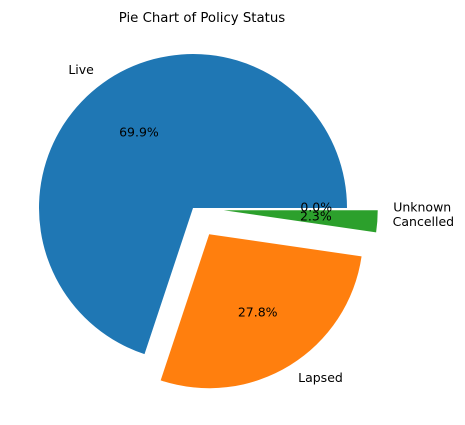 Image resolution: width=465 pixels, height=425 pixels. What do you see at coordinates (316, 207) in the screenshot?
I see `percent-unknown: 0.0%` at bounding box center [316, 207].